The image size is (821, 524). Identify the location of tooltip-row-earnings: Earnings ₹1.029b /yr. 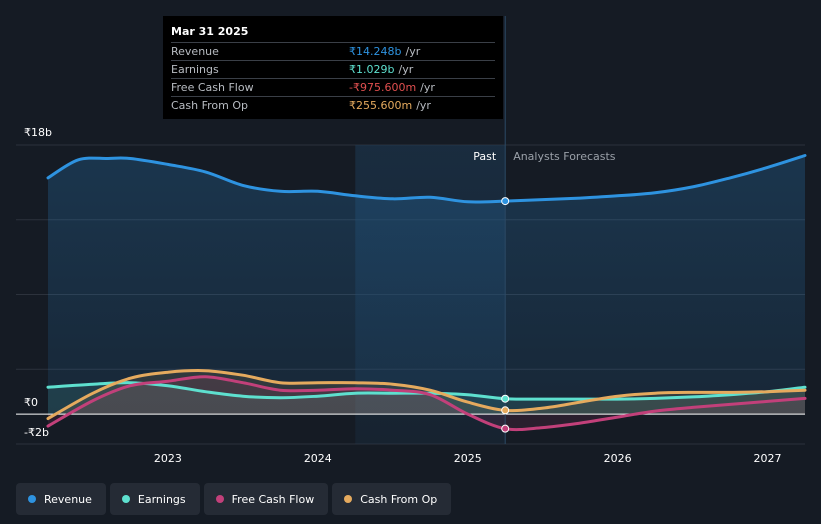
(333, 69).